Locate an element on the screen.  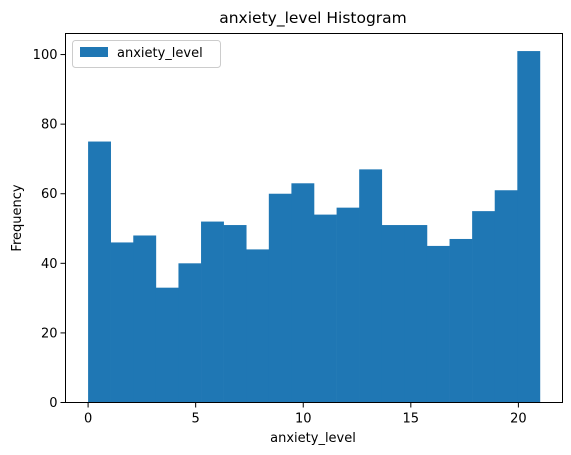
chart-title: anxiety_level Histogram is located at coordinates (313, 18).